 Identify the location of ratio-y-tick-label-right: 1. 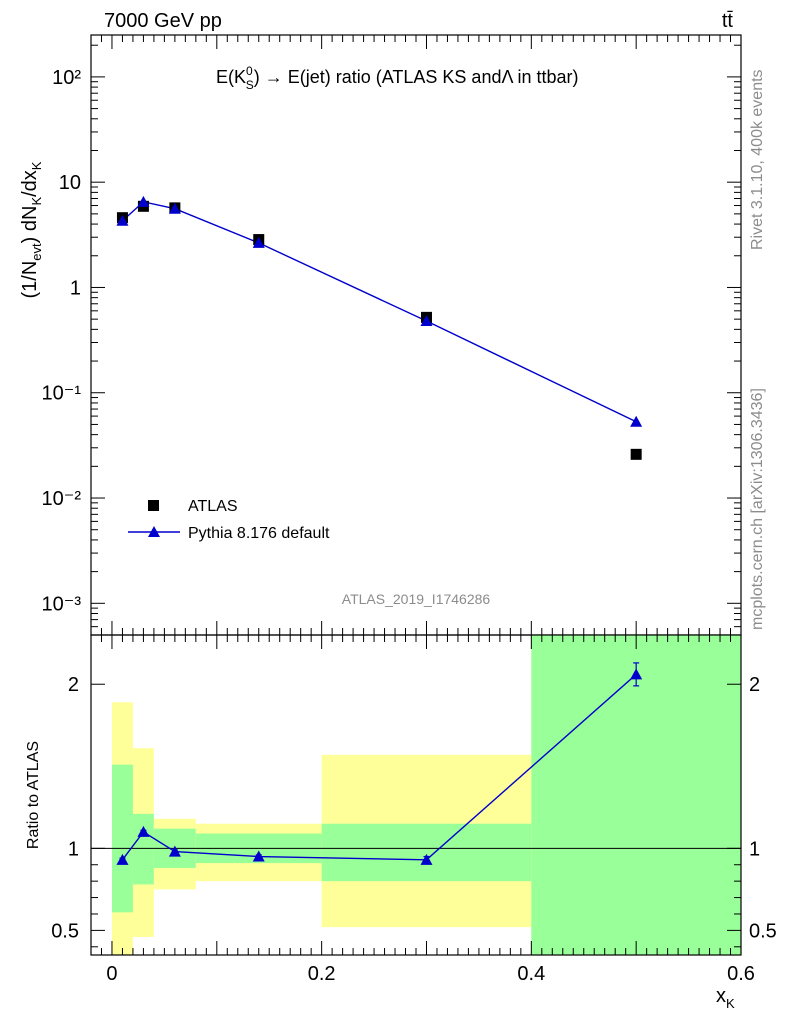
(754, 849).